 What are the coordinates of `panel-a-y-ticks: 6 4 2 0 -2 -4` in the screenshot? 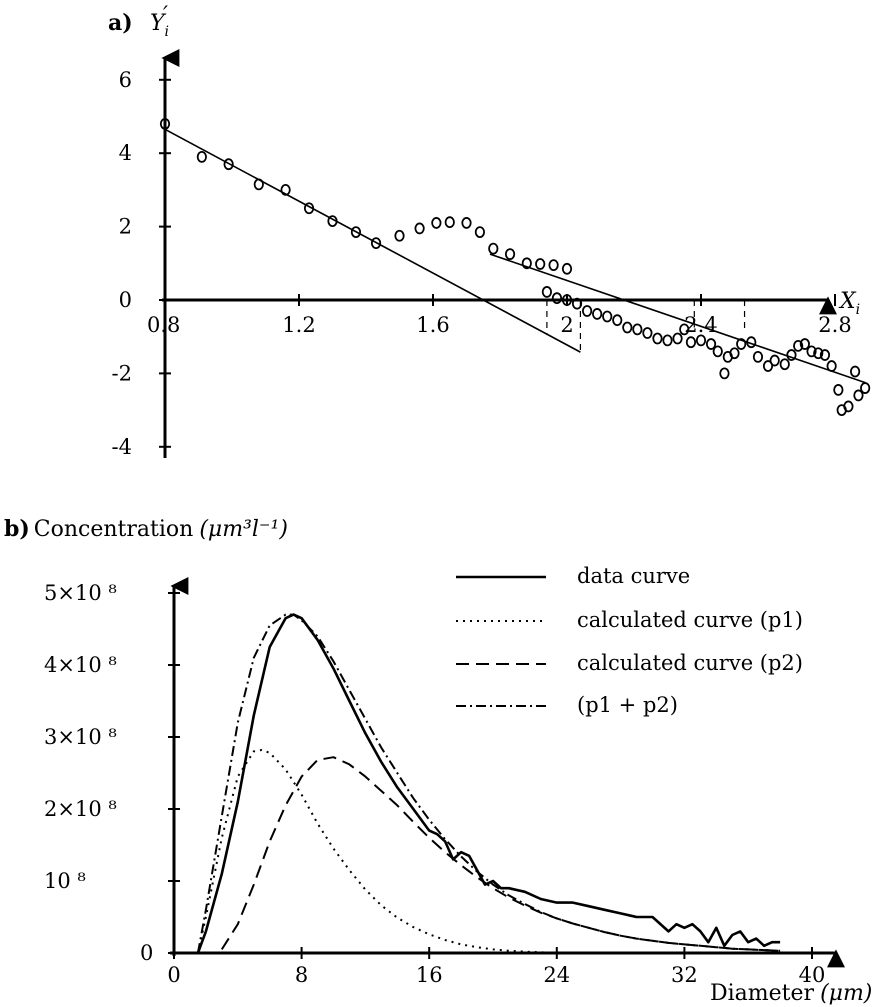 It's located at (141, 263).